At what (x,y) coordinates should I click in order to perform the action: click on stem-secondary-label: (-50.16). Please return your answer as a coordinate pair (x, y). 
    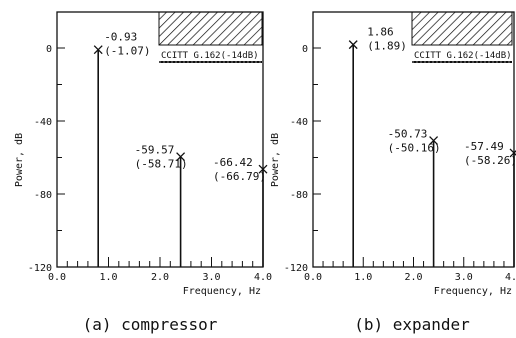
    Looking at the image, I should click on (414, 148).